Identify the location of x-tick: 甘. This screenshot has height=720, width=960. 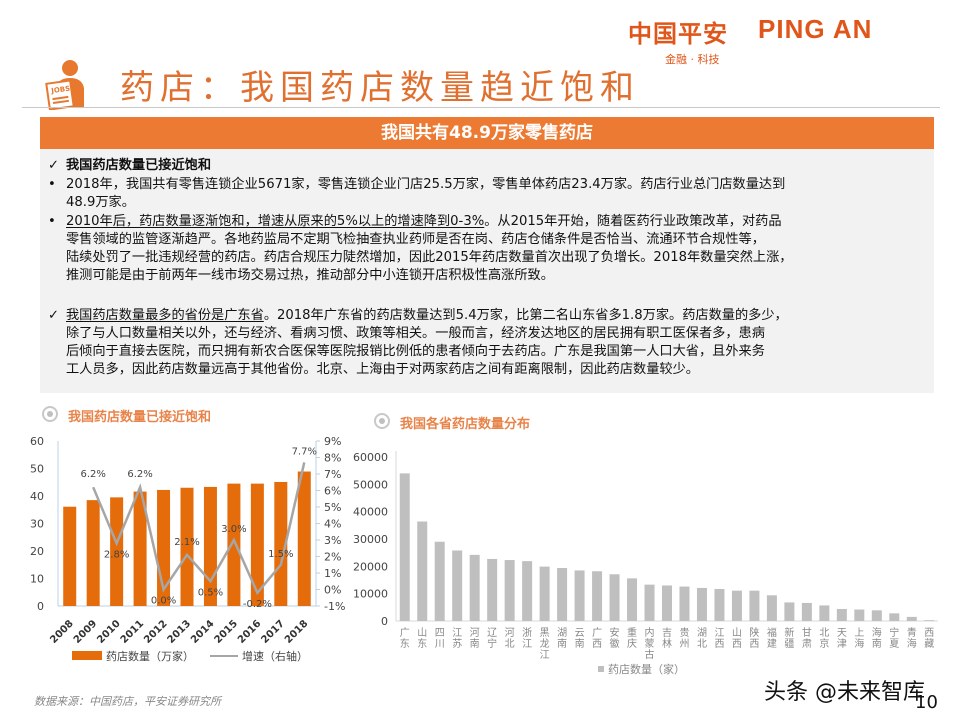
(807, 632).